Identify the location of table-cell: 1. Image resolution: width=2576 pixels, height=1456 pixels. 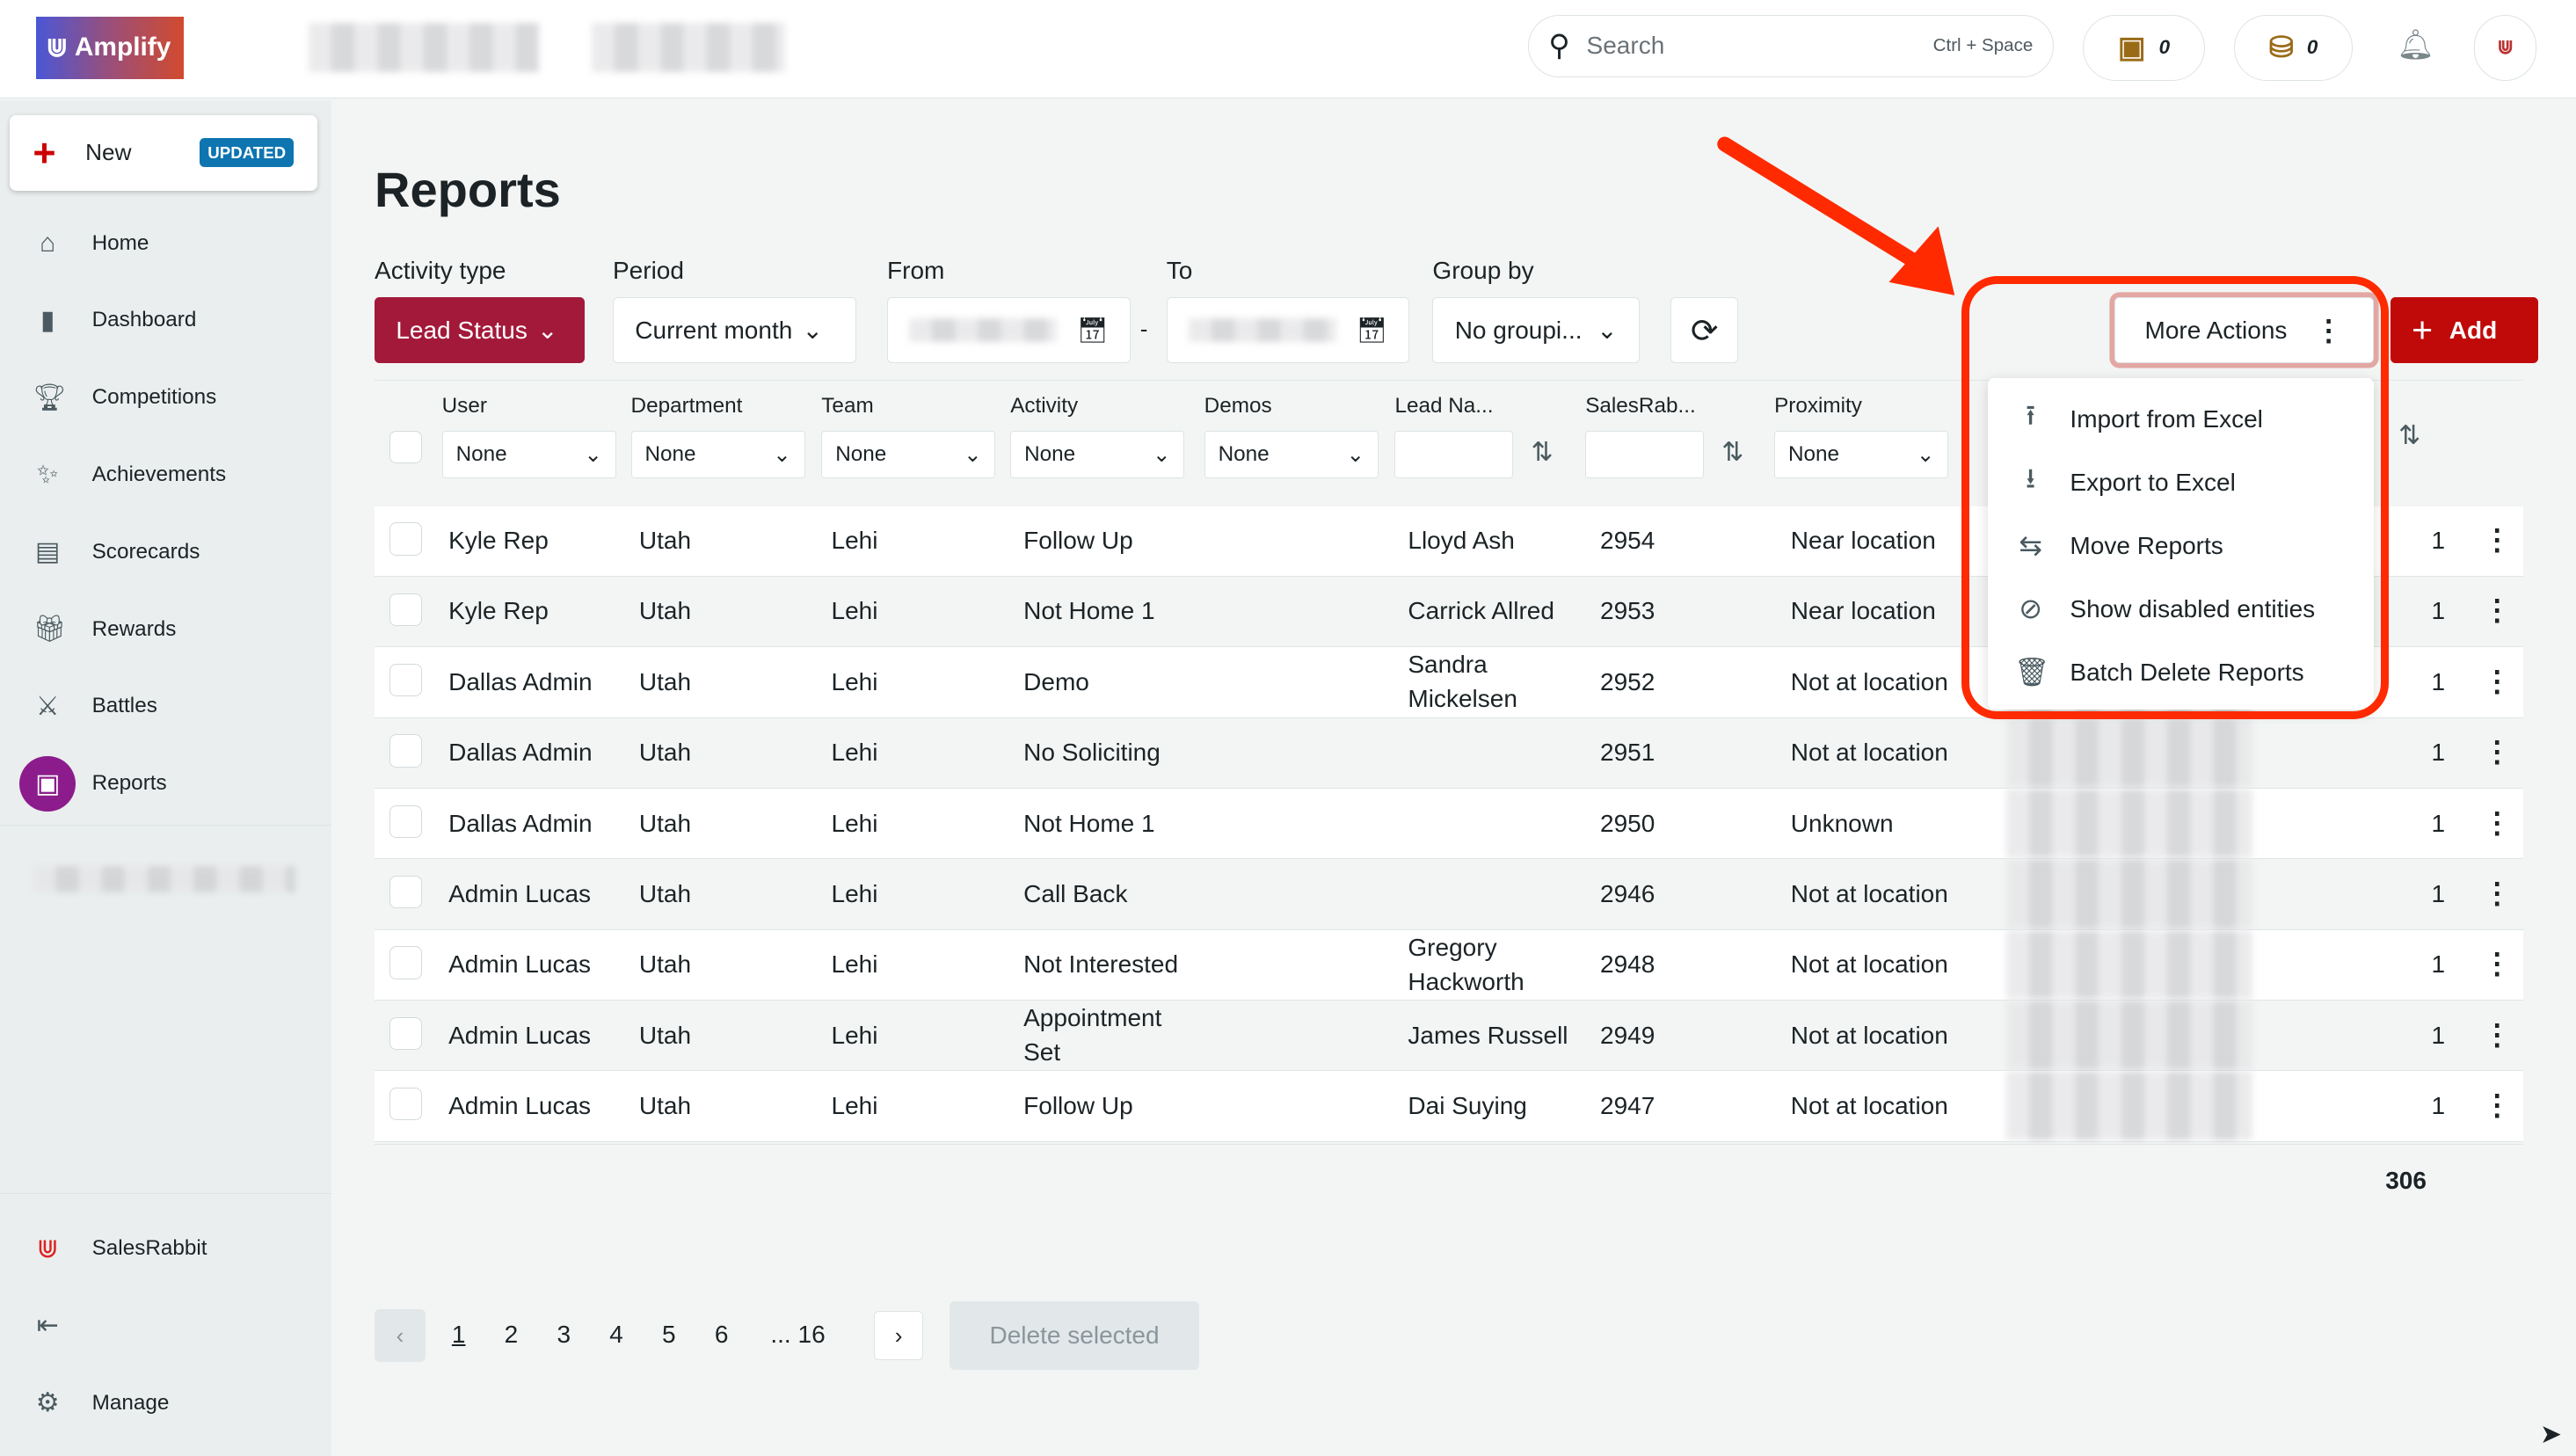
(2438, 823).